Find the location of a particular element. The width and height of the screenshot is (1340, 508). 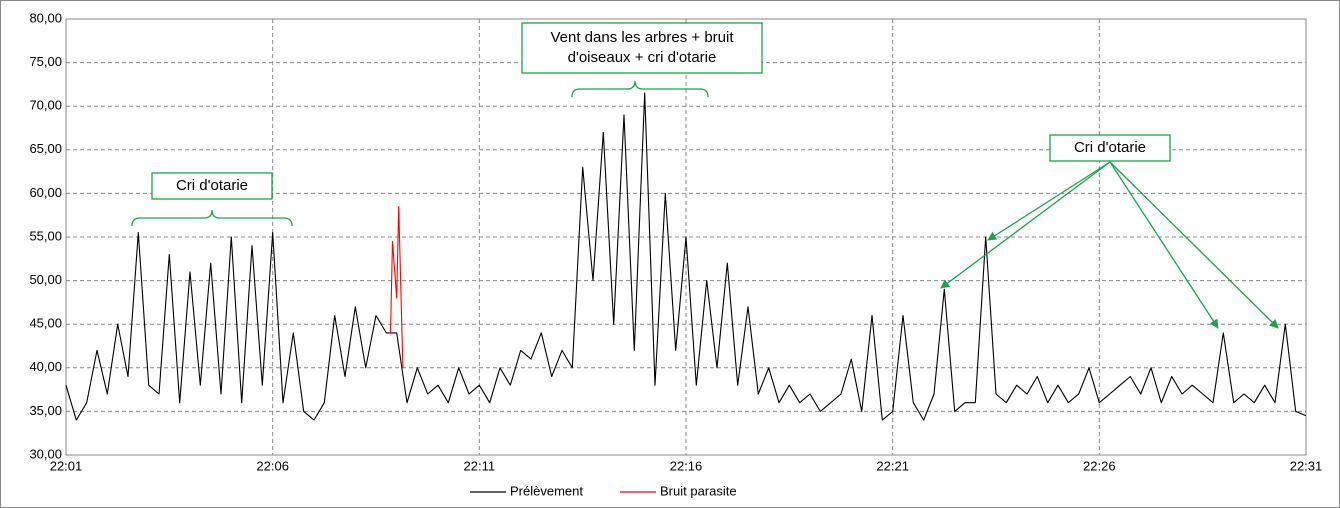

annotation-text: d'oiseaux + cri d'otarie is located at coordinates (642, 57).